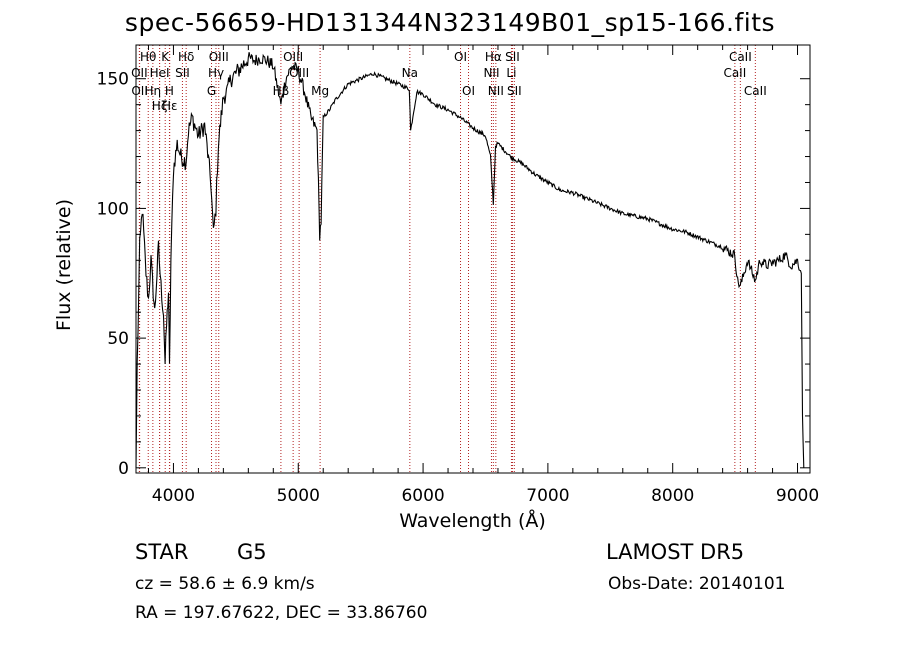 This screenshot has width=900, height=649. What do you see at coordinates (216, 73) in the screenshot?
I see `spectral-line-label: Hγ` at bounding box center [216, 73].